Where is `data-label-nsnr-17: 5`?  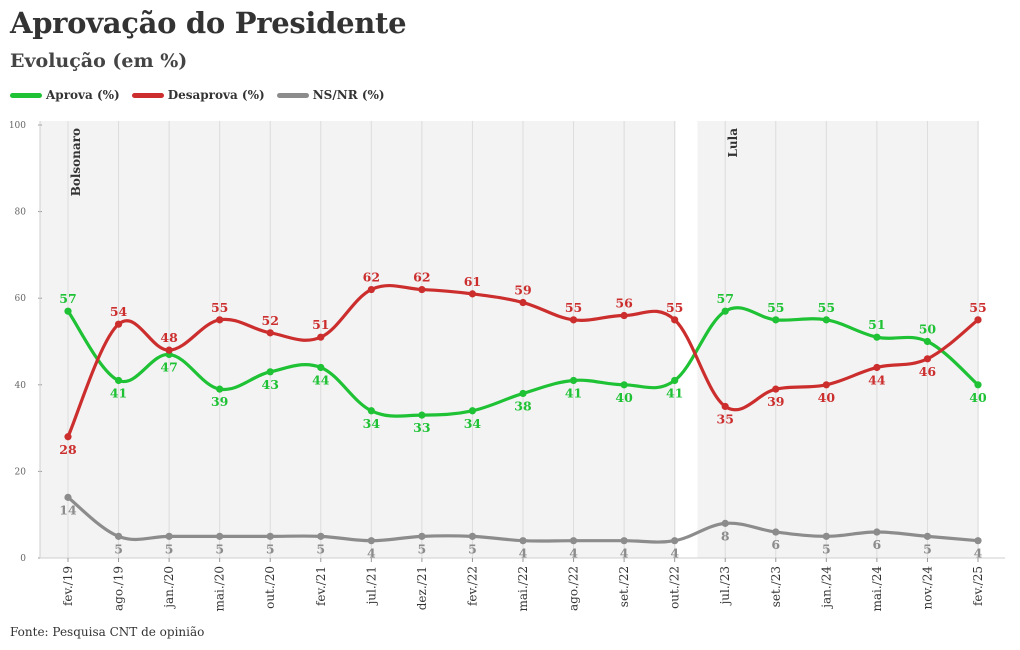 data-label-nsnr-17: 5 is located at coordinates (927, 548).